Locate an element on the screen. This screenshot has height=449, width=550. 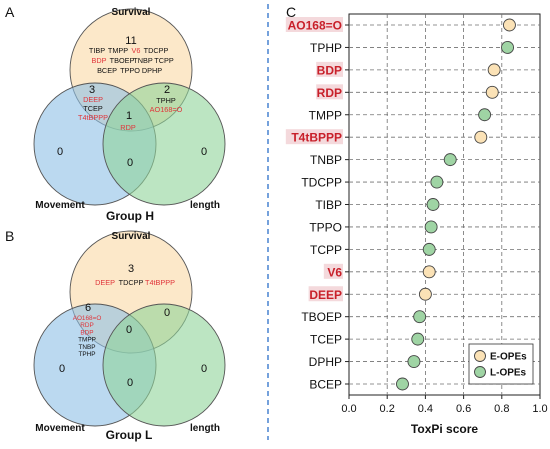
venn-b-chem-label: AO168=O is located at coordinates (87, 318).